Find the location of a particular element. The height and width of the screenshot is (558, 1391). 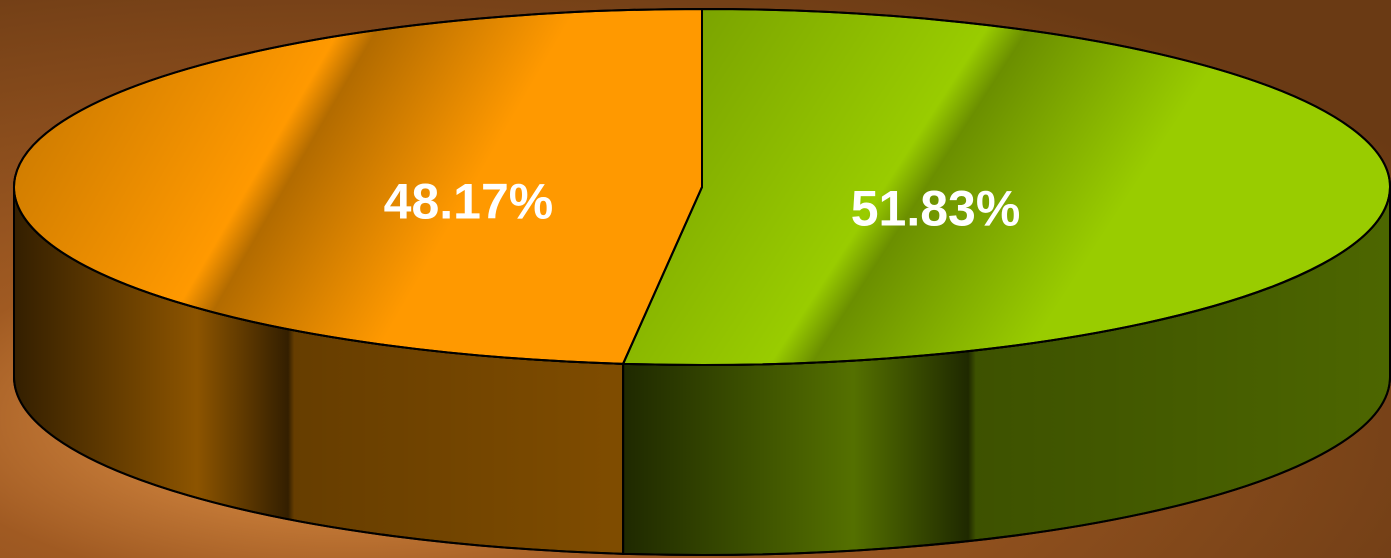

data-label: 48.17% is located at coordinates (469, 202).